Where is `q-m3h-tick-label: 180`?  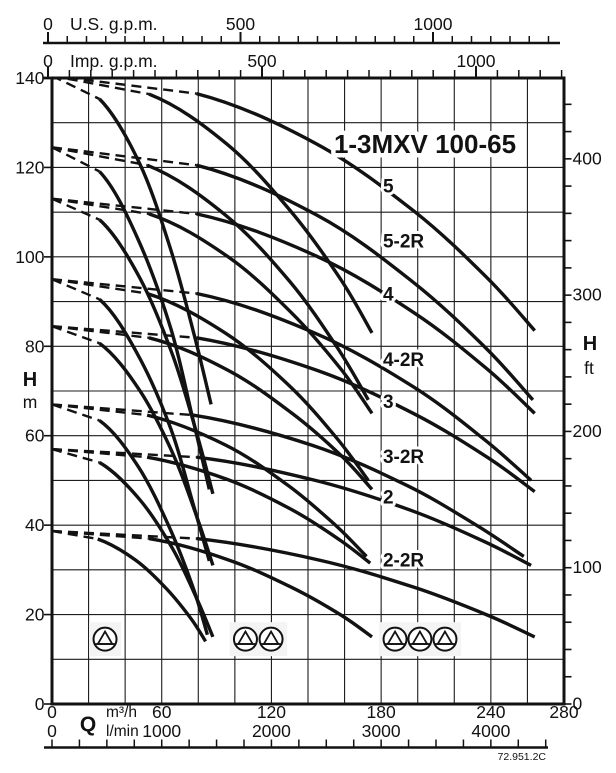 q-m3h-tick-label: 180 is located at coordinates (381, 712).